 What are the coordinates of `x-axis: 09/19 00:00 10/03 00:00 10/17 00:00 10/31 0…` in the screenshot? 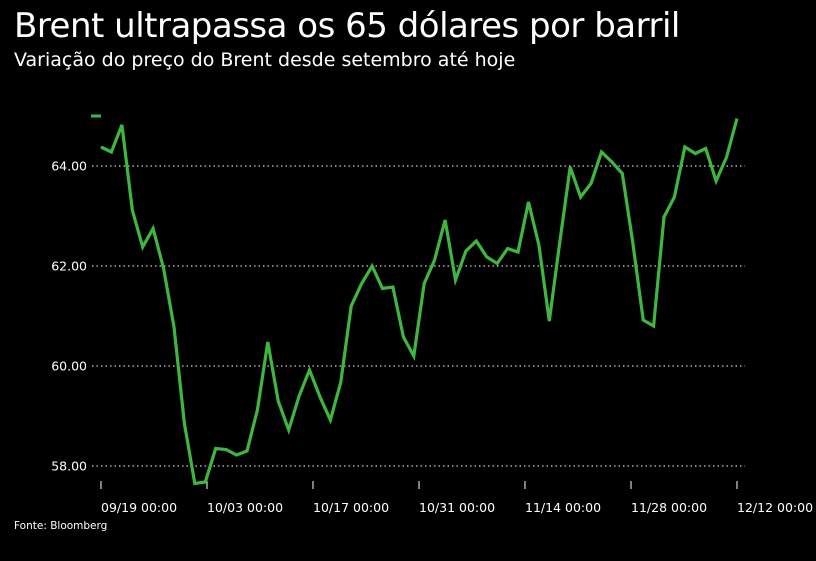 It's located at (456, 498).